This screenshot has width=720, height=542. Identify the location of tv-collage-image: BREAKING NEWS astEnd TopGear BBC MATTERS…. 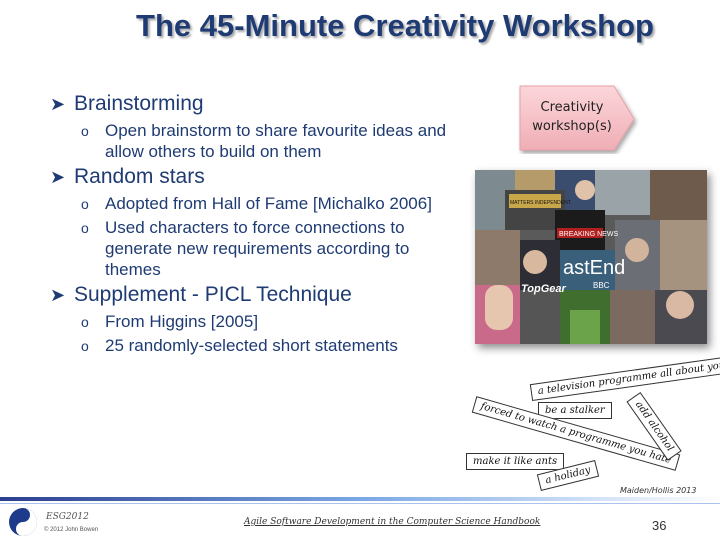
(591, 257).